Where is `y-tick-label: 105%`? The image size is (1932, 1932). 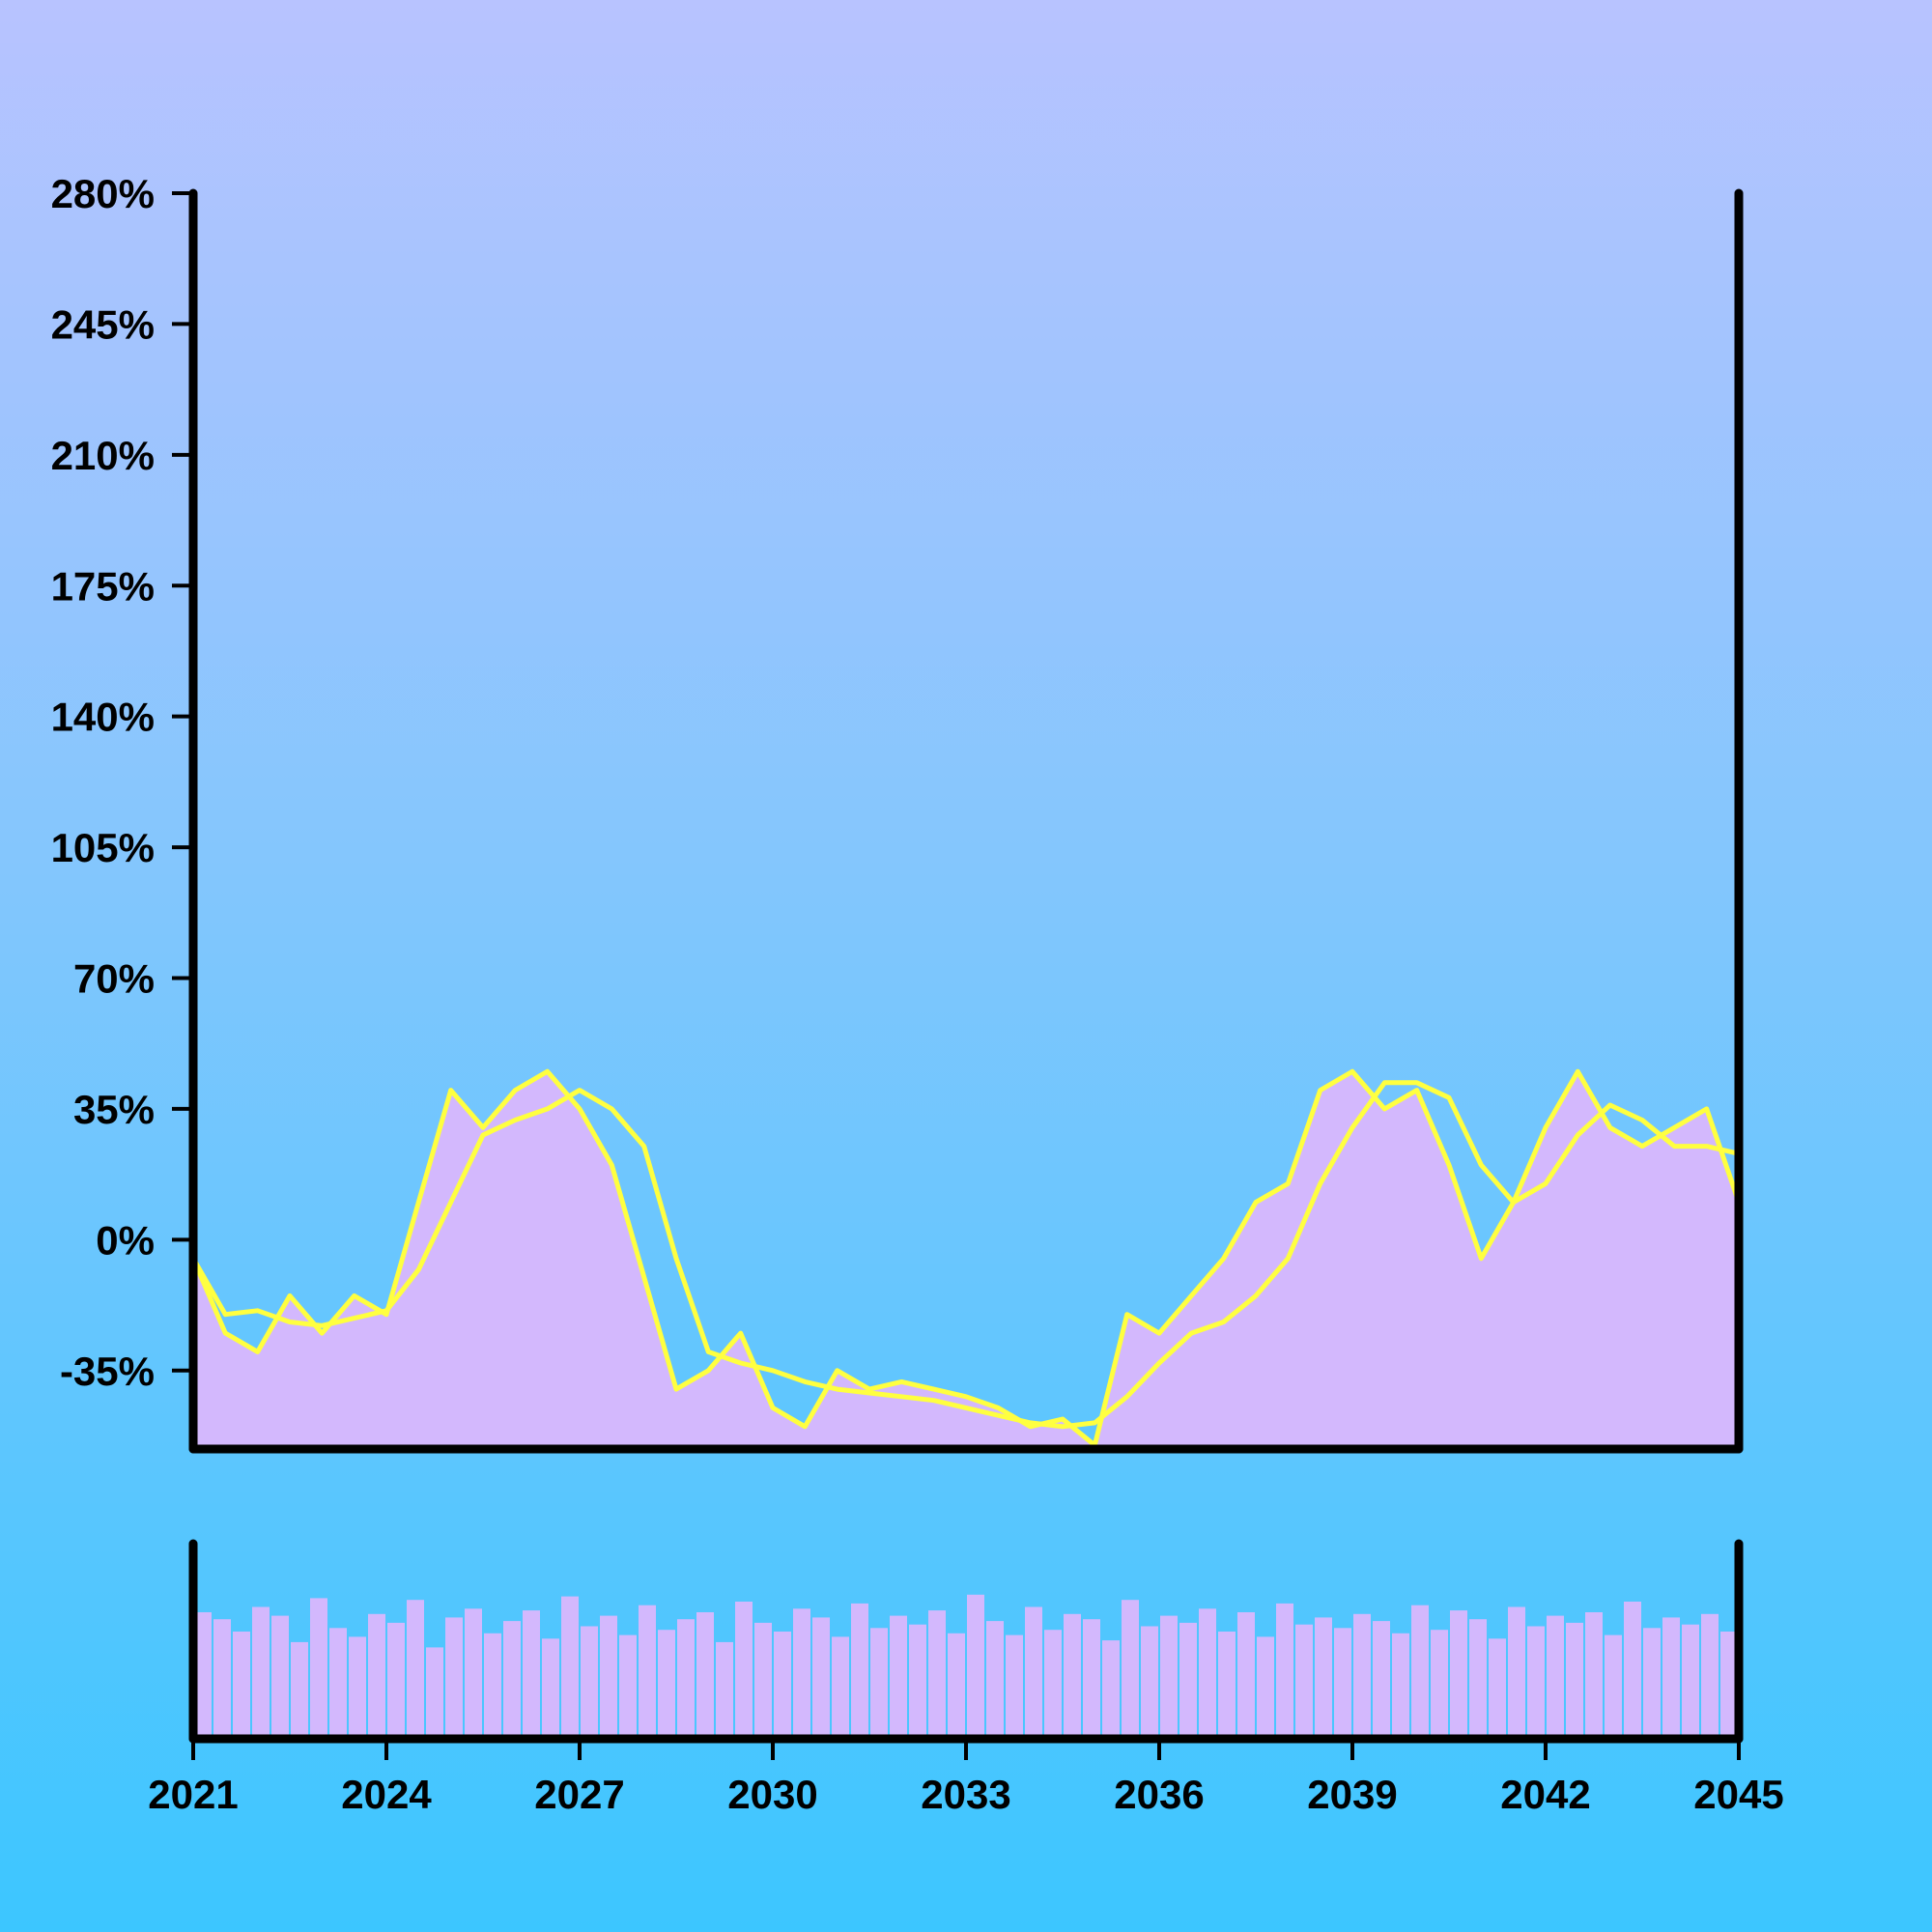 y-tick-label: 105% is located at coordinates (103, 847).